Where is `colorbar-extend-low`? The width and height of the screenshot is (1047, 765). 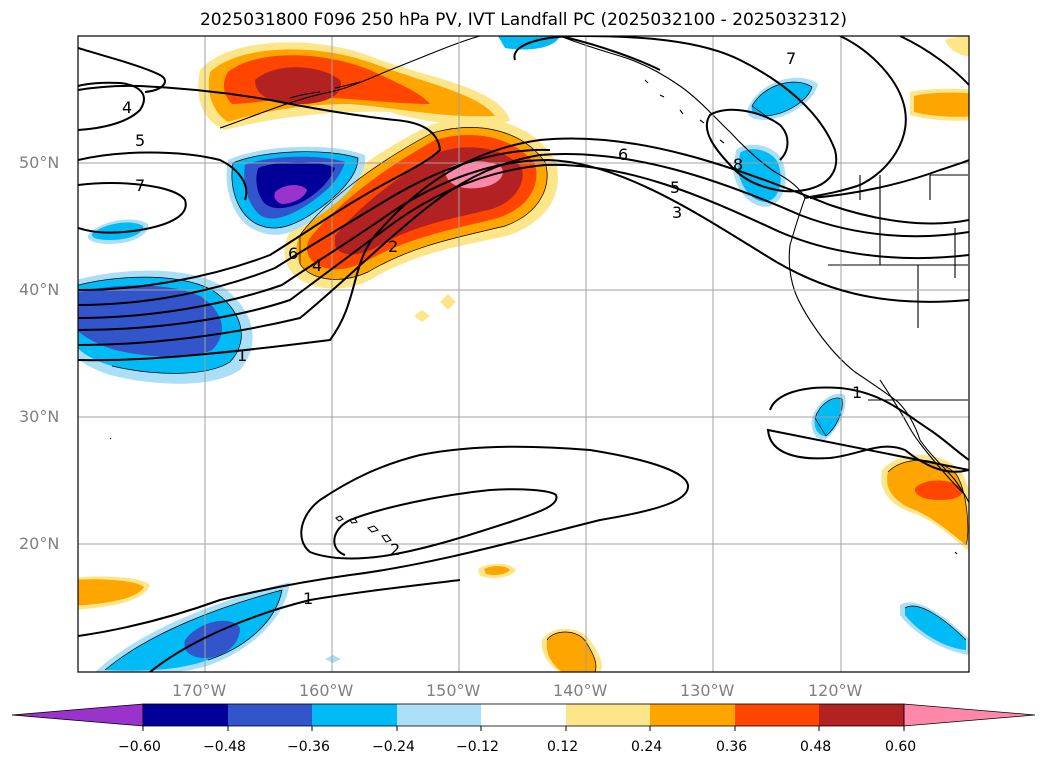 colorbar-extend-low is located at coordinates (77, 715).